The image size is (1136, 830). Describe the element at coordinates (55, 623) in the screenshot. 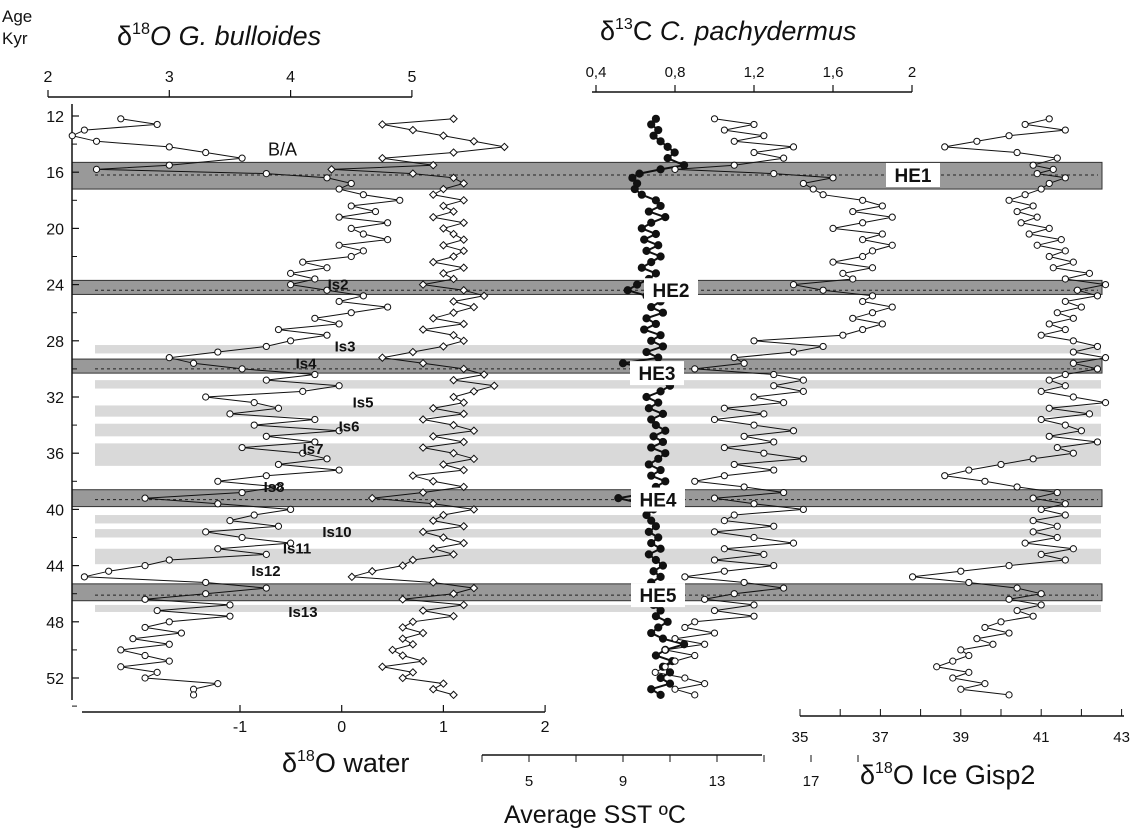

I see `age-tick-label: 48` at that location.